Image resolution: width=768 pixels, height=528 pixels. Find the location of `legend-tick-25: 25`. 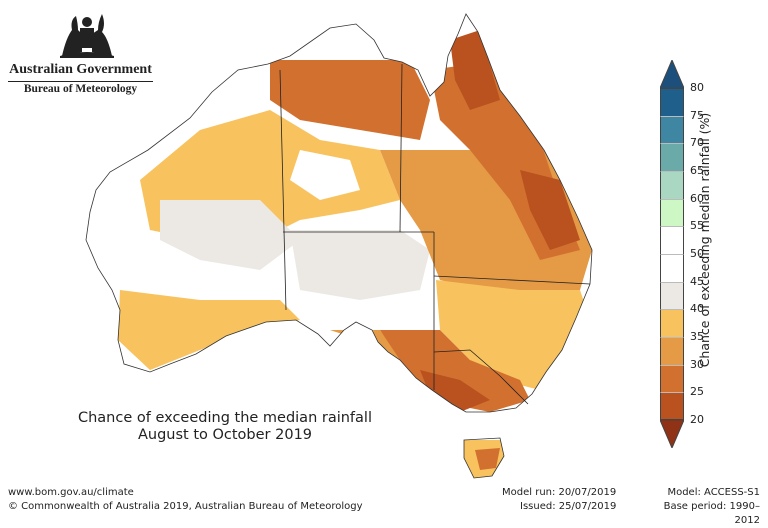

legend-tick-25: 25 is located at coordinates (697, 392).